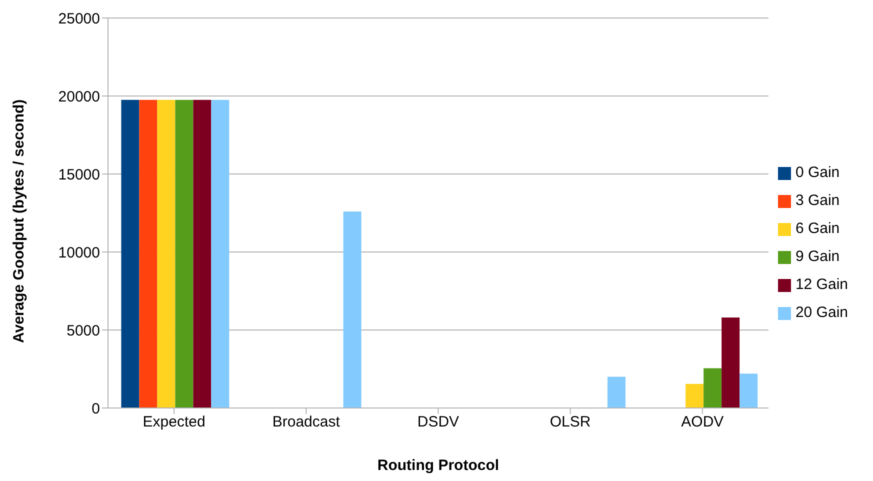 This screenshot has width=873, height=481. I want to click on x-tick-label: Expected, so click(174, 422).